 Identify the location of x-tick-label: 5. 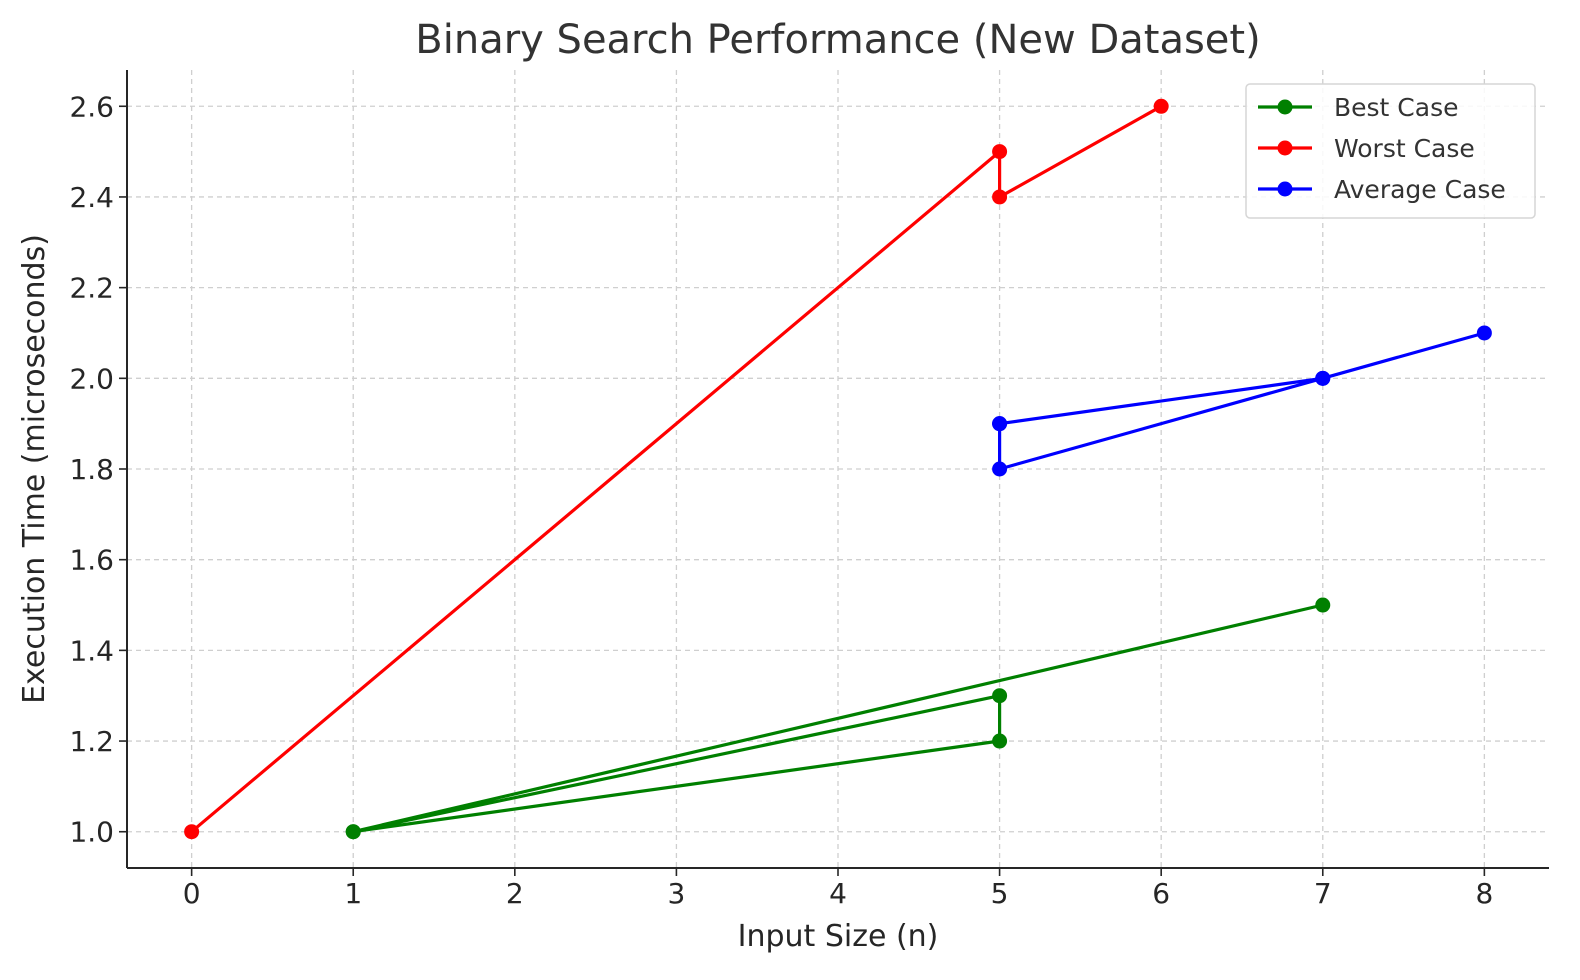
(1000, 893).